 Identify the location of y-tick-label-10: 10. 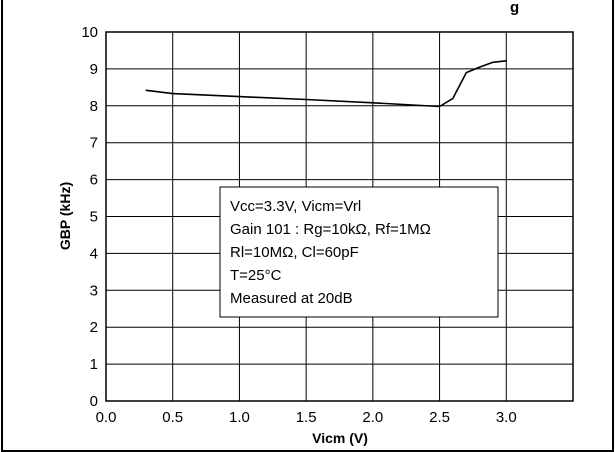
(89, 32).